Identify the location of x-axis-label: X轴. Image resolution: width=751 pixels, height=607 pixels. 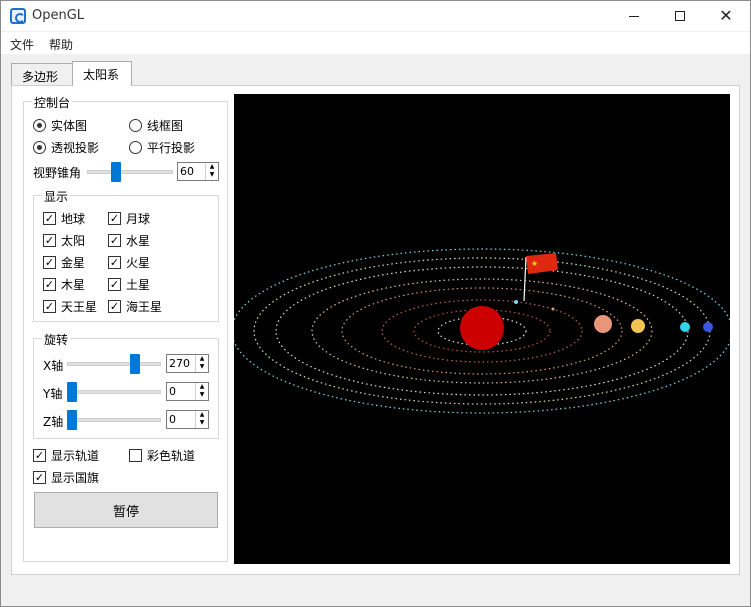
(53, 366).